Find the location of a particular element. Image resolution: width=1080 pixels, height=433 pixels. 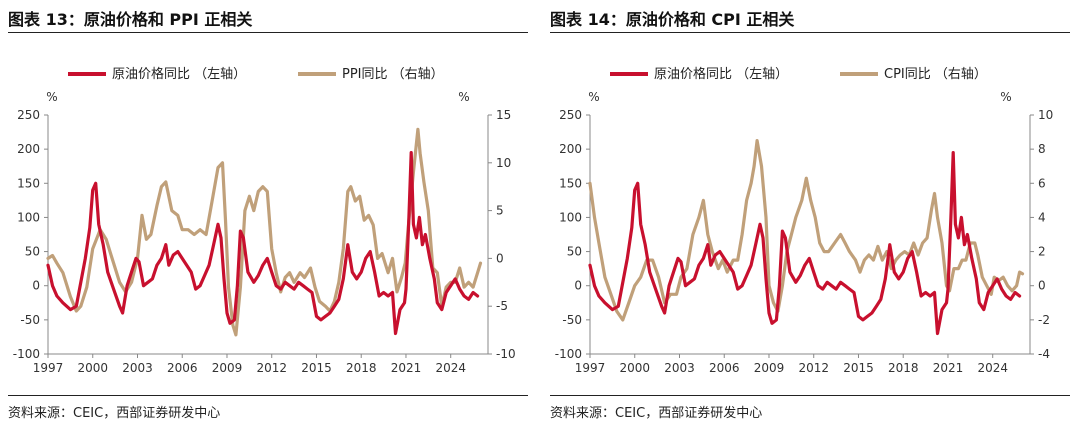

chart-title: 图表 14：原油价格和 CPI 正相关 is located at coordinates (672, 19).